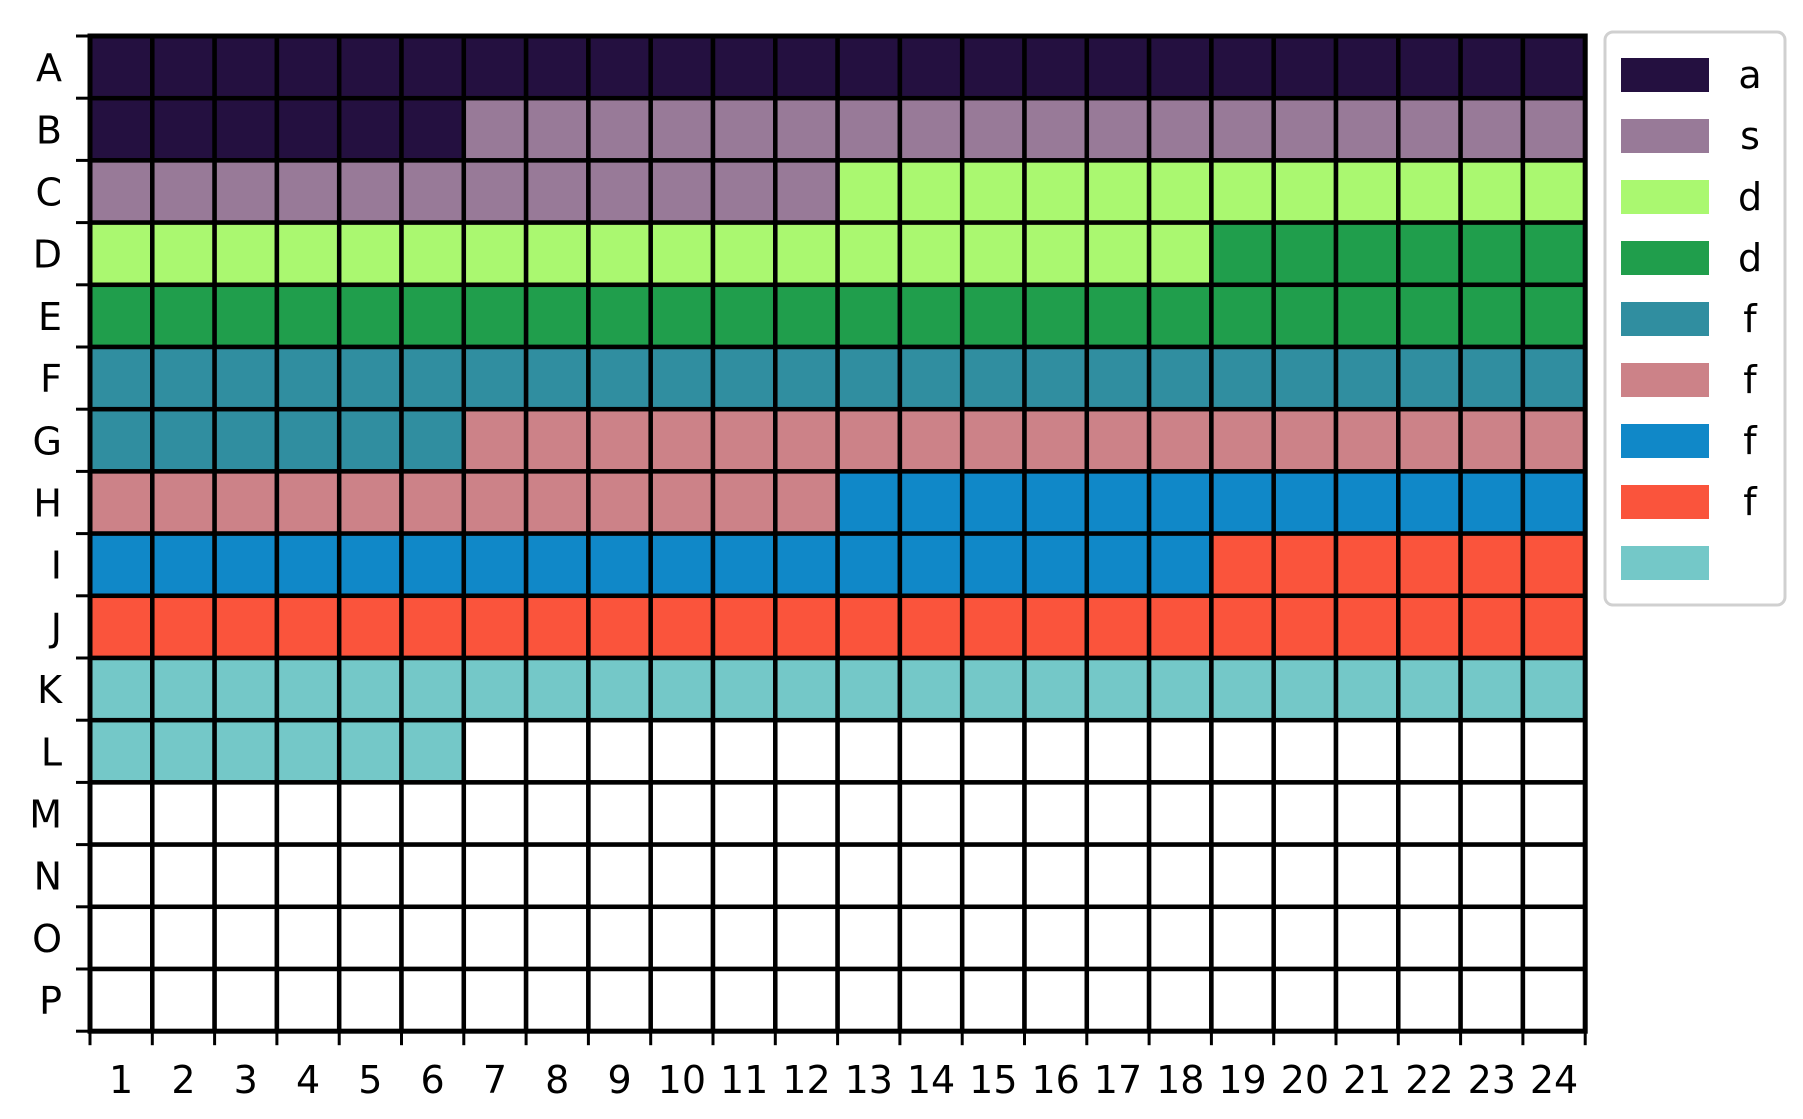  I want to click on well-B7, so click(495, 129).